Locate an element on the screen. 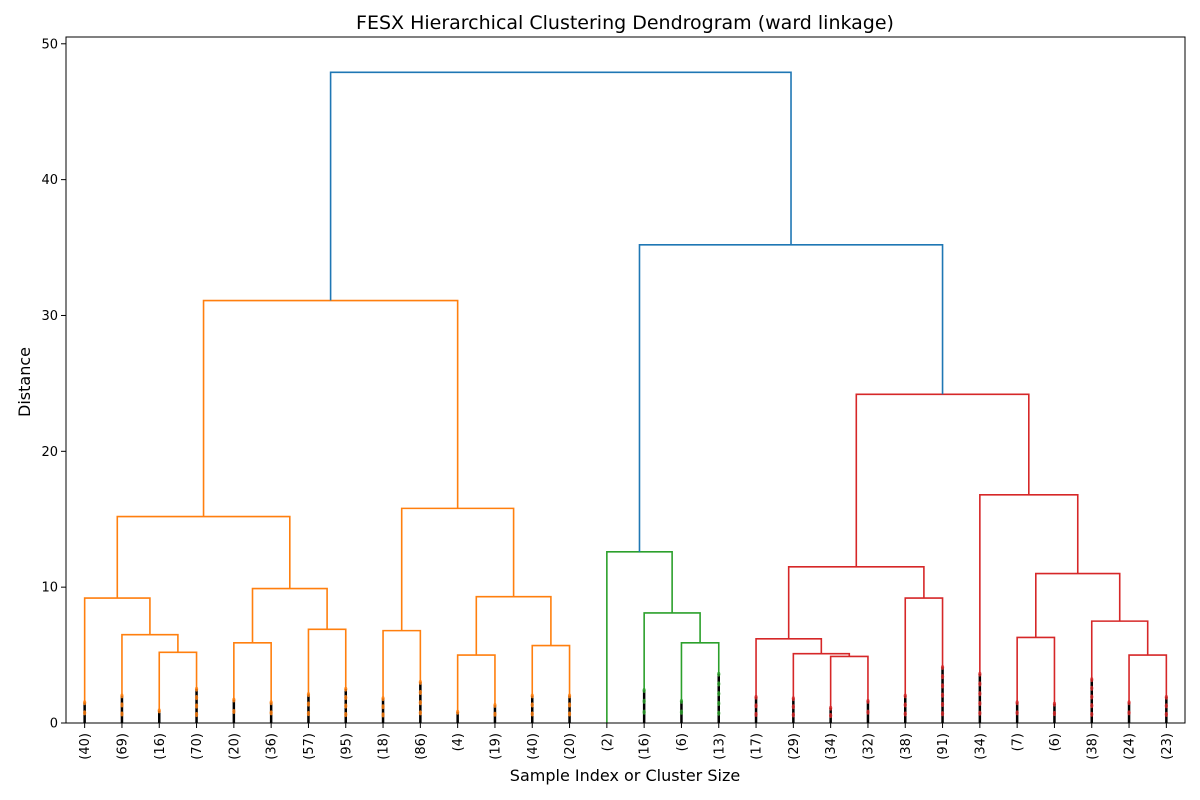 The image size is (1200, 800). y-tick-label-40: 40 is located at coordinates (49, 180).